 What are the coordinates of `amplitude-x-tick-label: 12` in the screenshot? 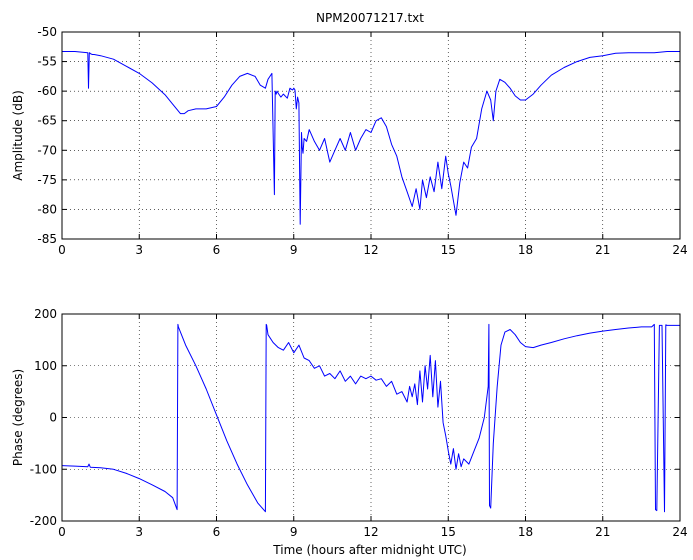 It's located at (370, 250).